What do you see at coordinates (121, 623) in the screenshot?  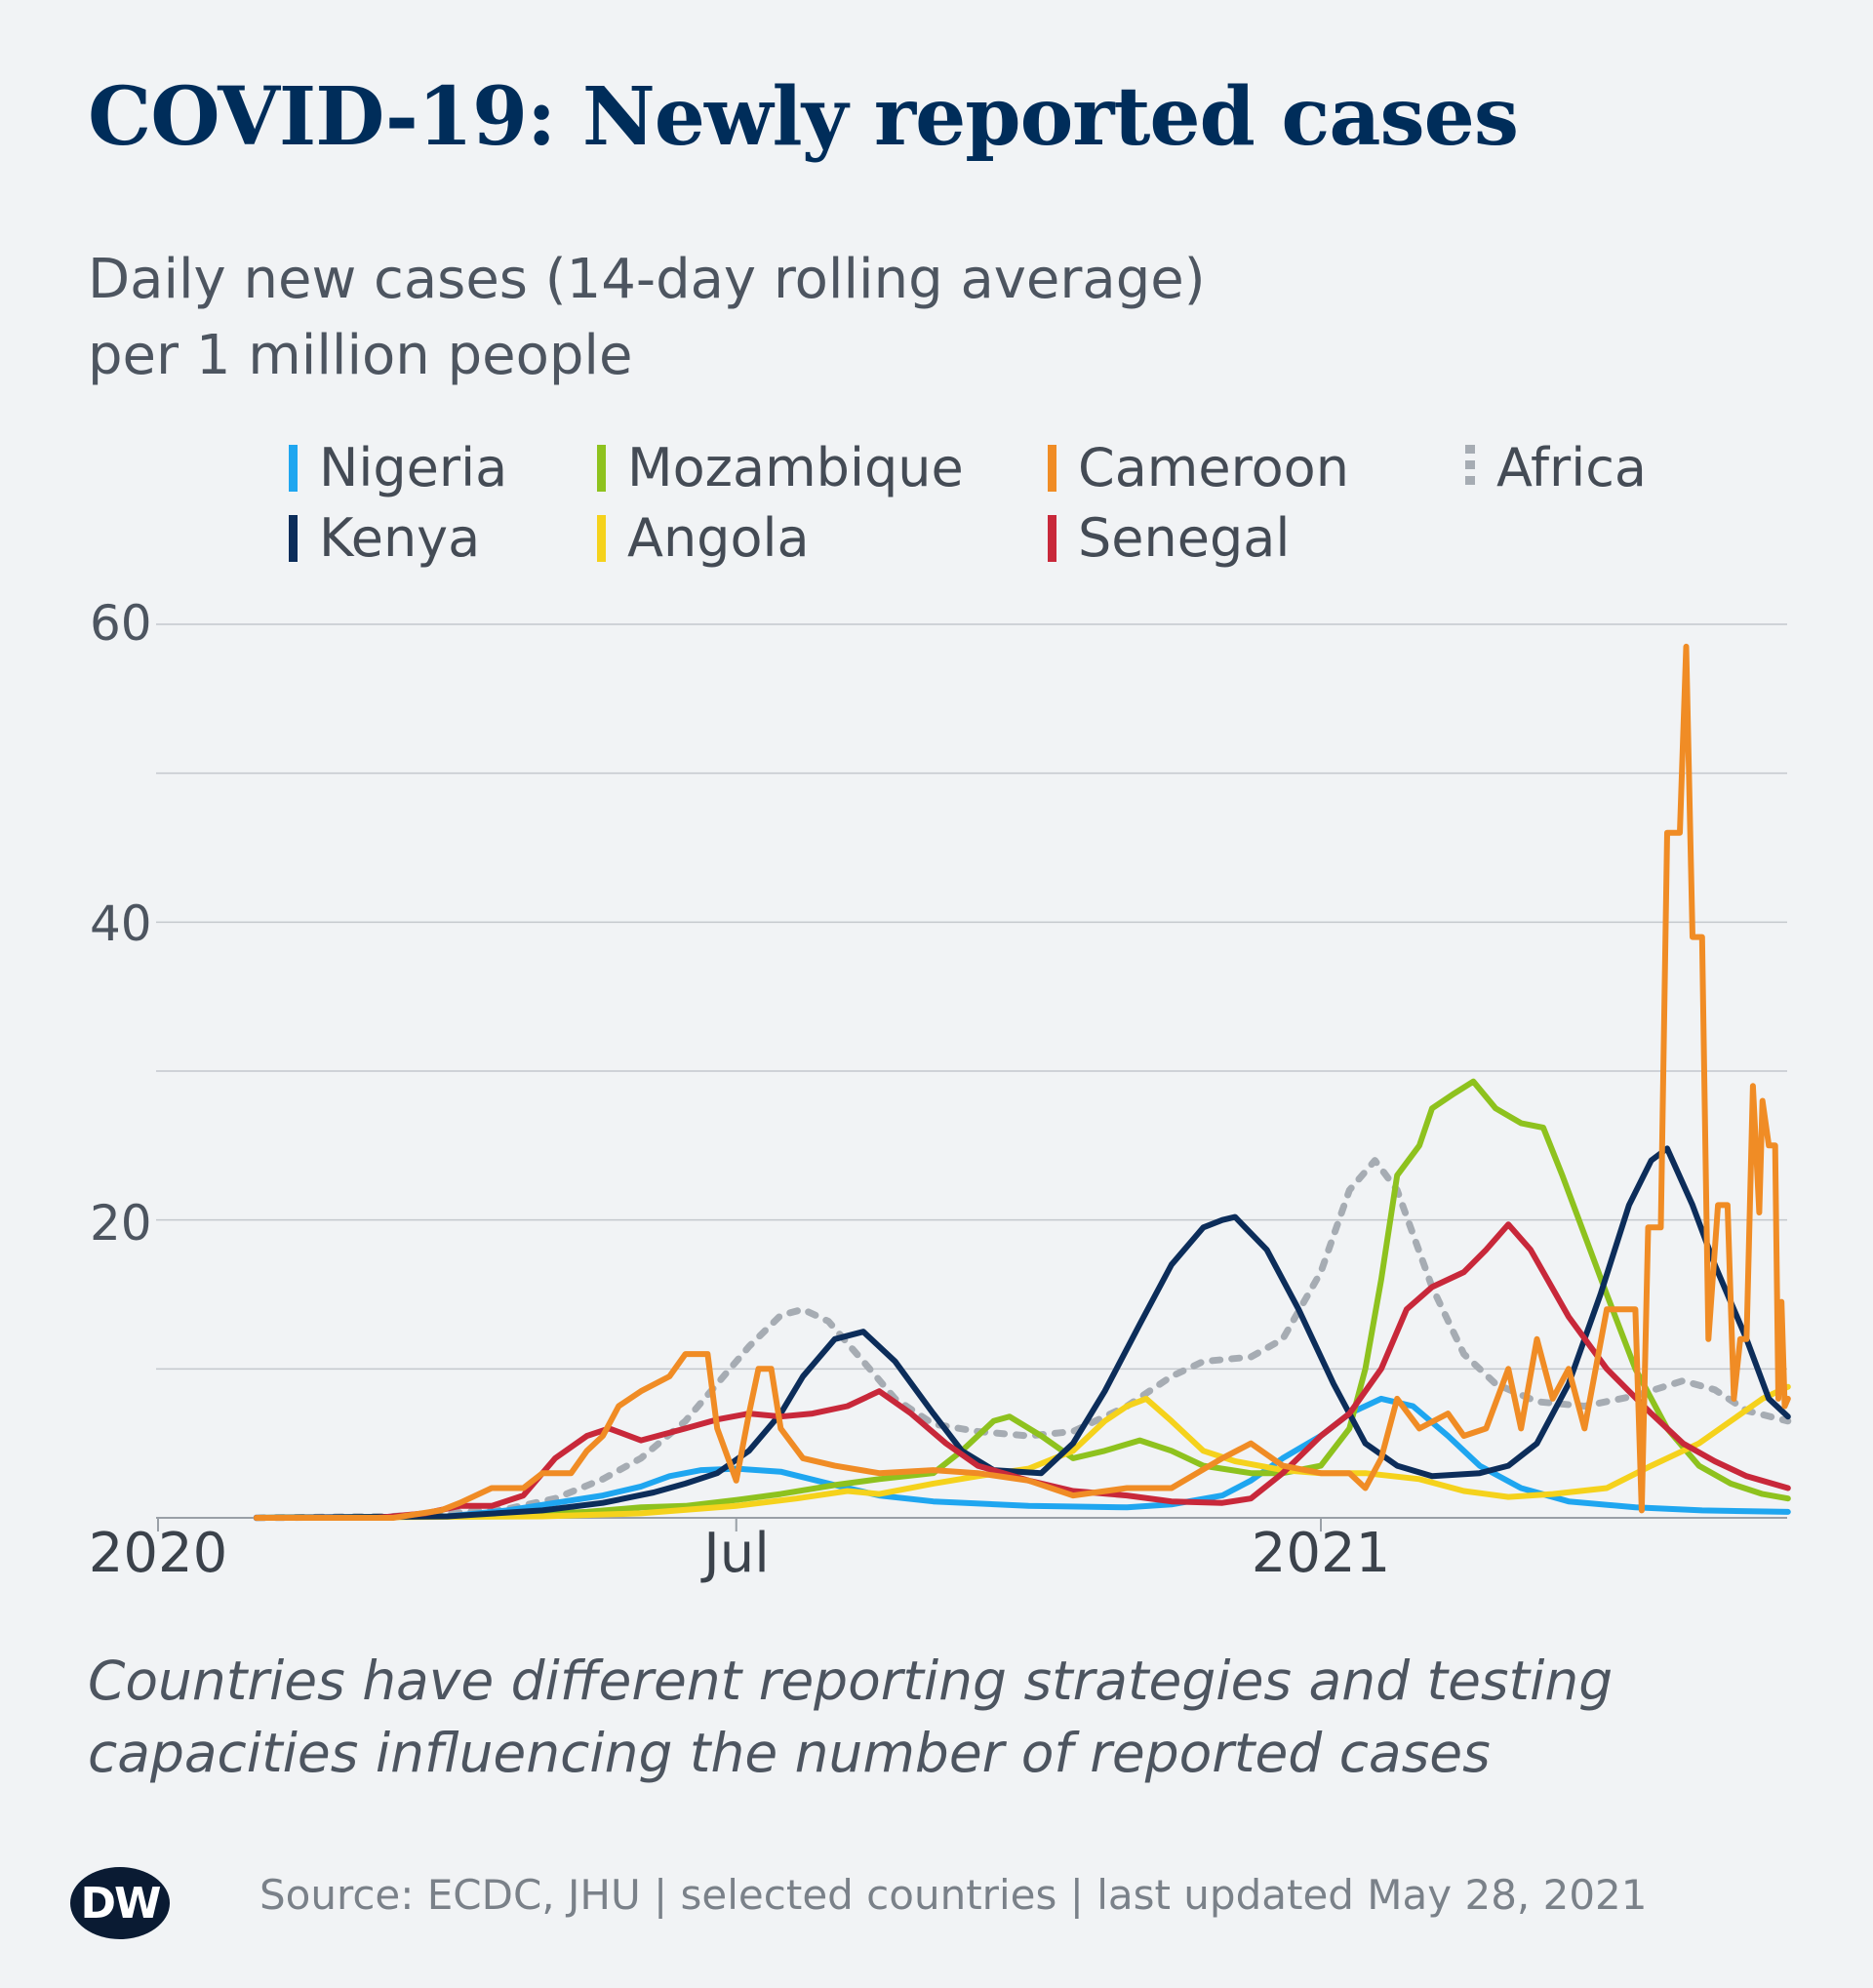 I see `y-tick-label-60: 60` at bounding box center [121, 623].